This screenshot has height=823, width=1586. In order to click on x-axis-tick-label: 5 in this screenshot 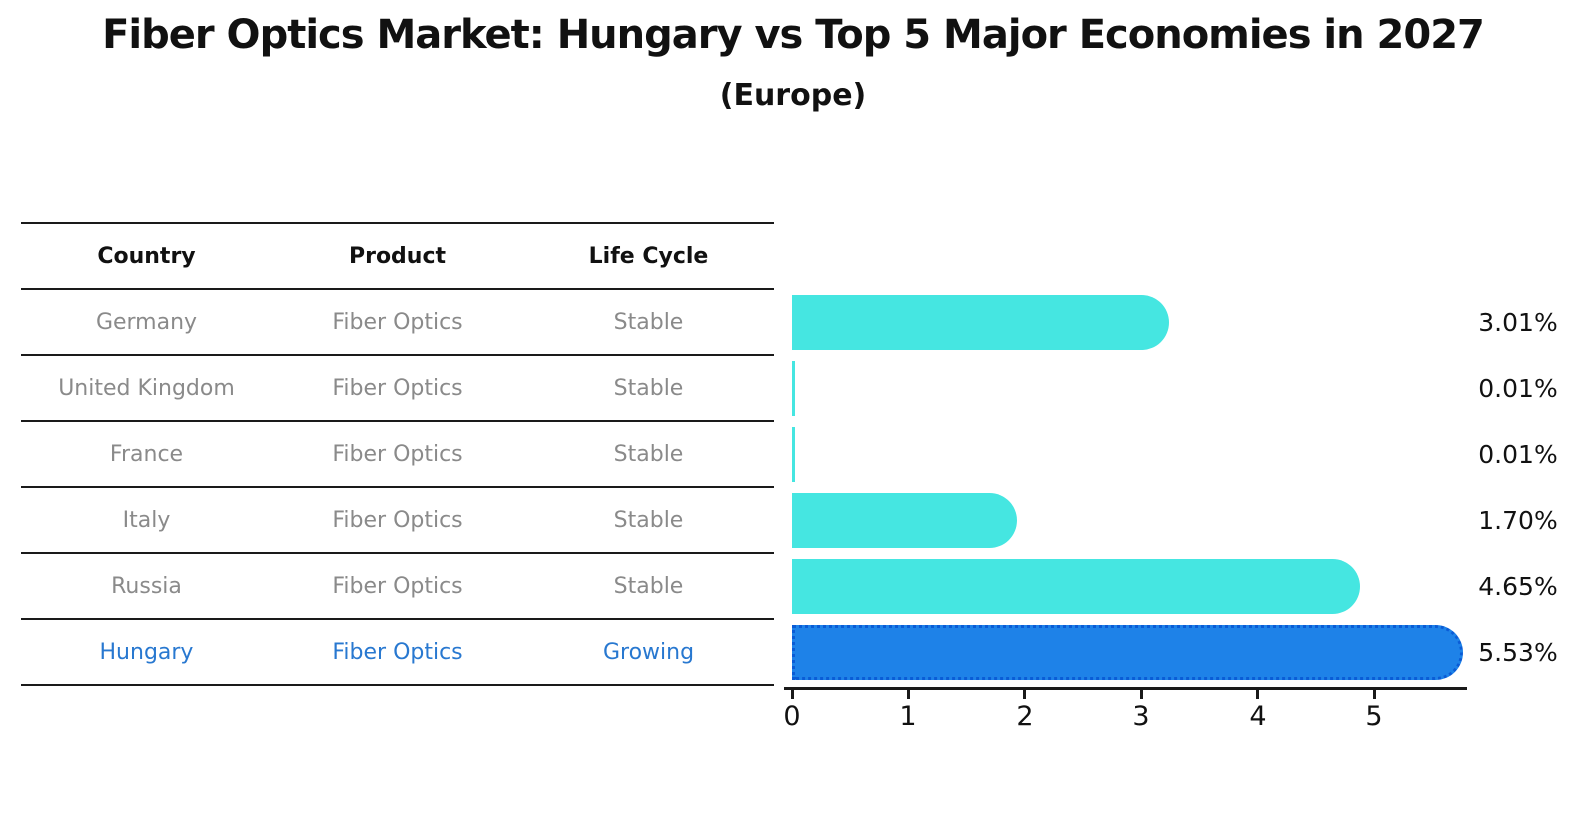, I will do `click(1374, 716)`.